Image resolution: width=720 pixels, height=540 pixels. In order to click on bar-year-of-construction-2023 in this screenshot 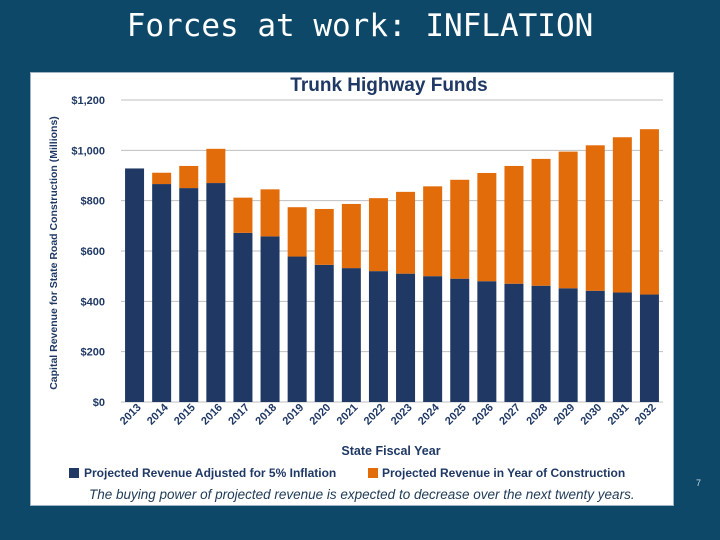, I will do `click(406, 232)`.